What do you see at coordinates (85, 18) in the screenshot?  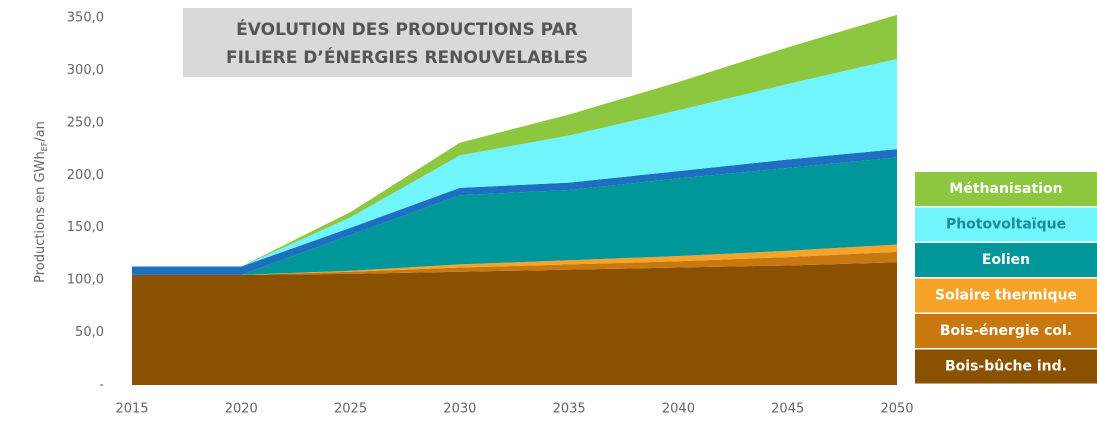 I see `y-tick-label: 350,0` at bounding box center [85, 18].